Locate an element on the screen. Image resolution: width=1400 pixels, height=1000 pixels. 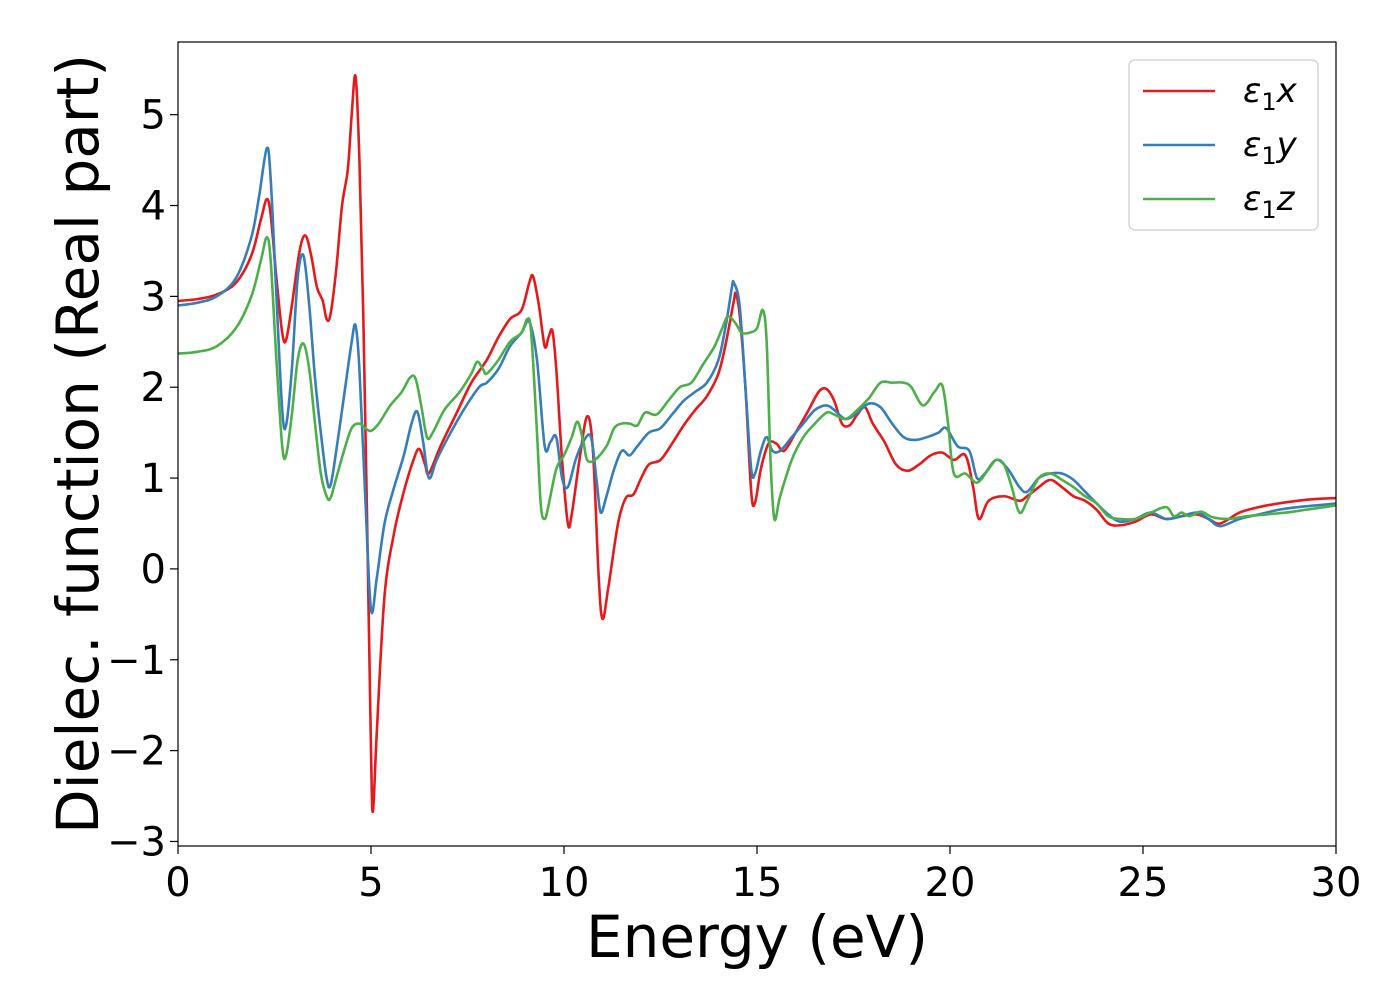
legend: ε1x ε1y ε1z is located at coordinates (1223, 145).